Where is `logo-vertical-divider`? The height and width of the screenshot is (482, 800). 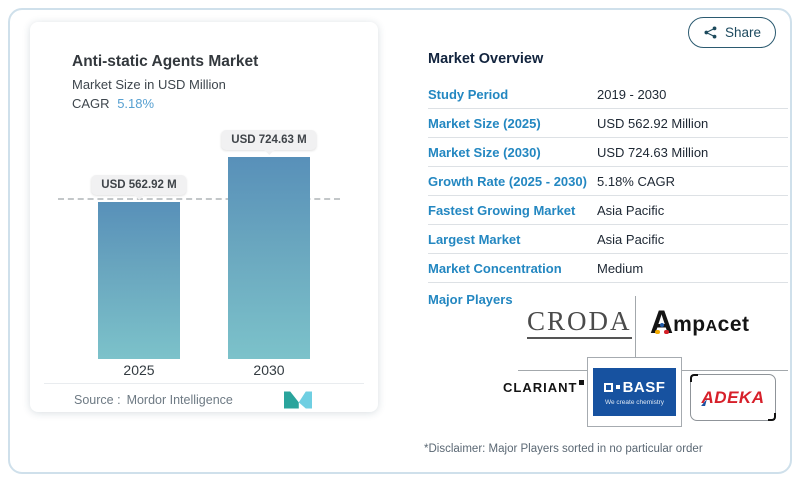 logo-vertical-divider is located at coordinates (635, 327).